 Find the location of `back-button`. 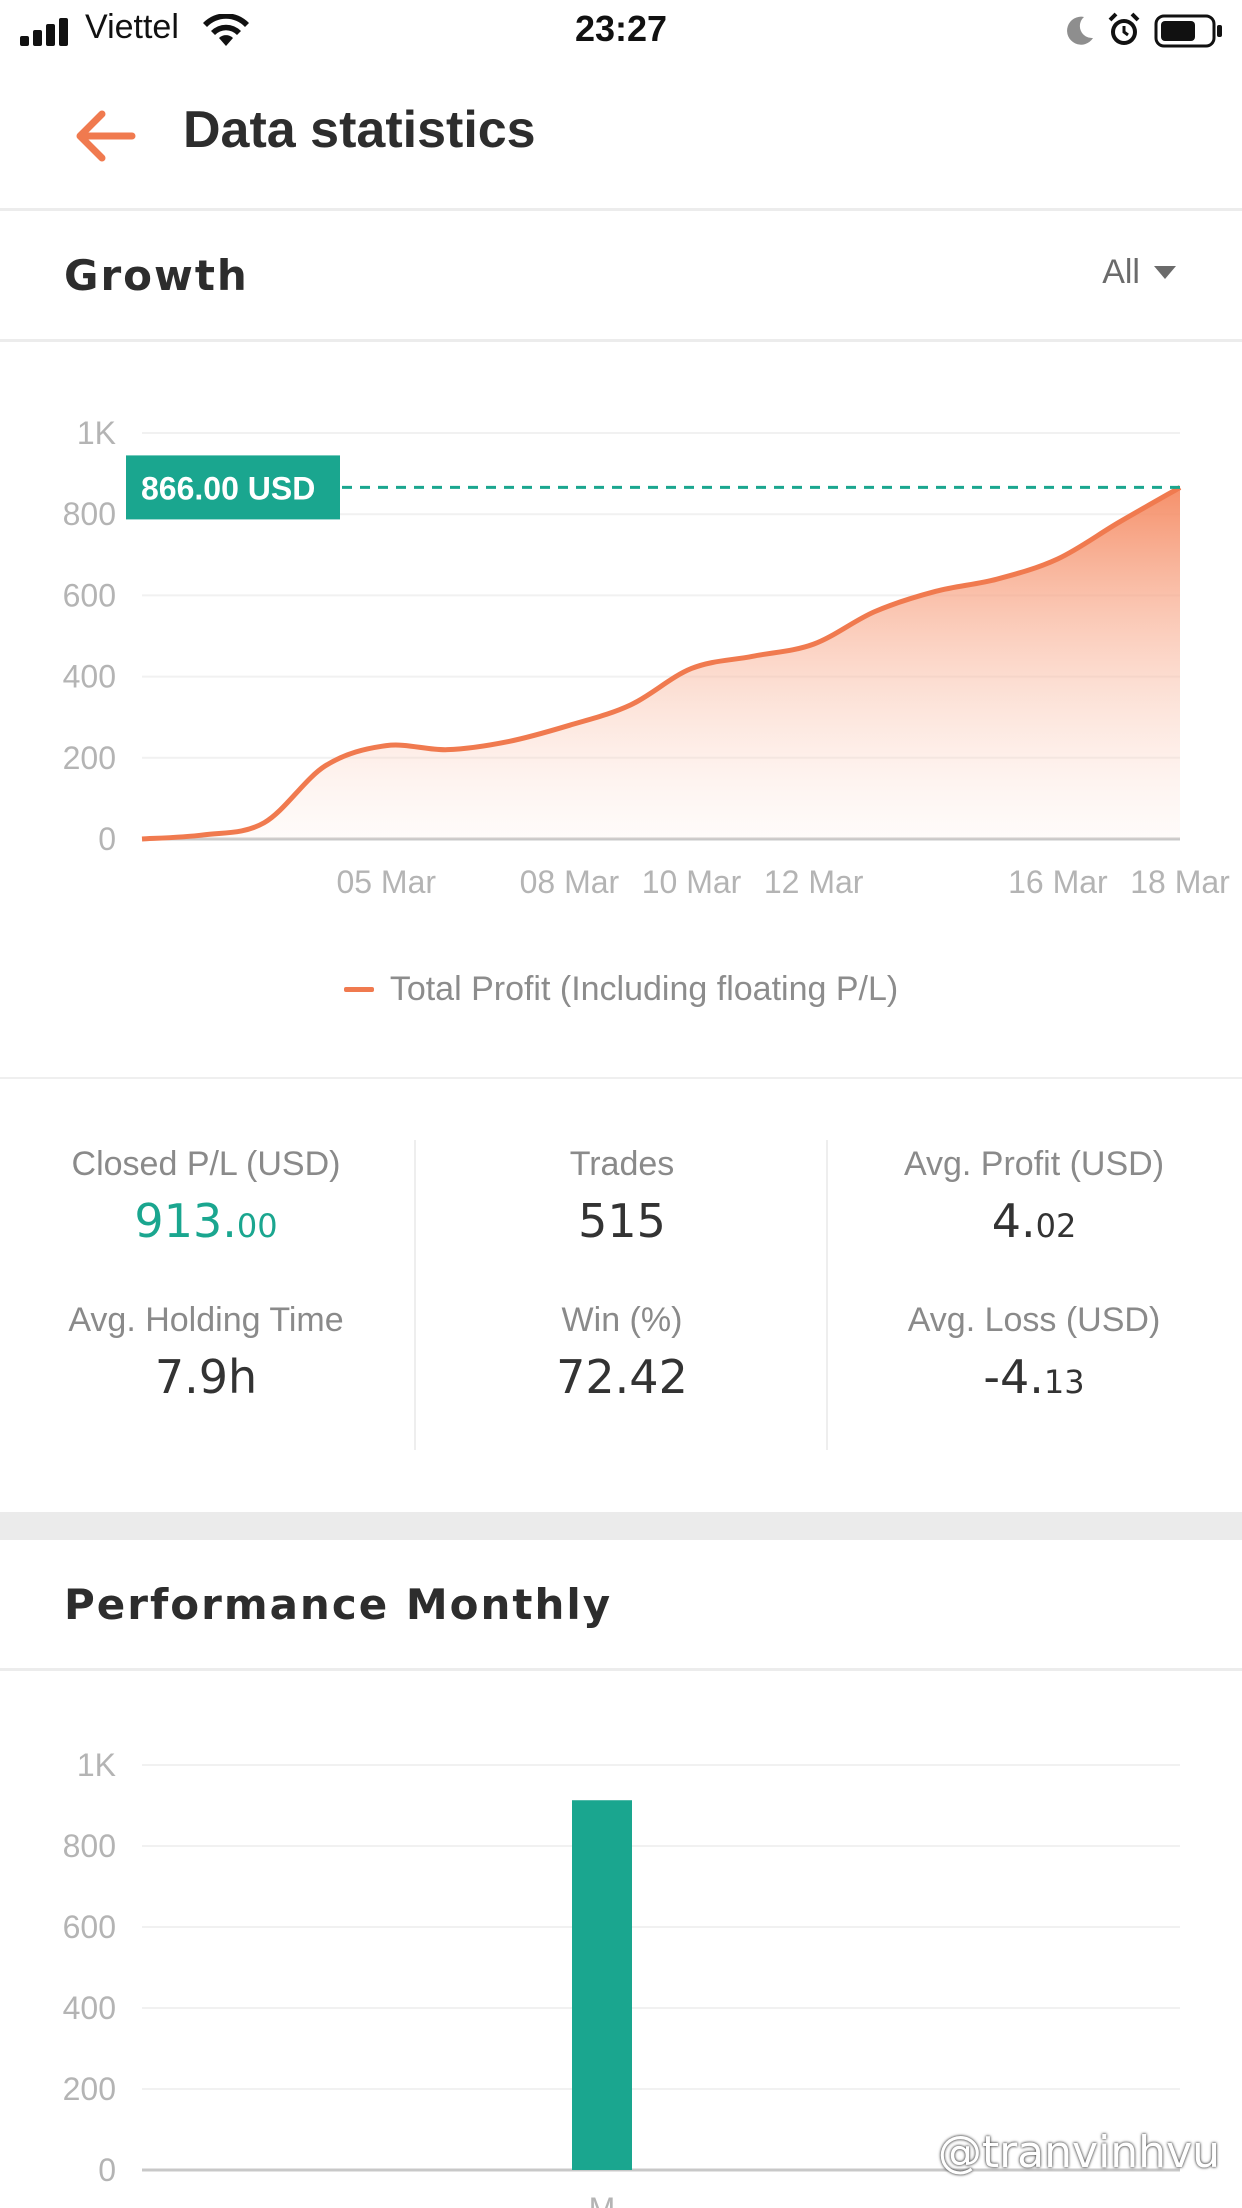

back-button is located at coordinates (108, 136).